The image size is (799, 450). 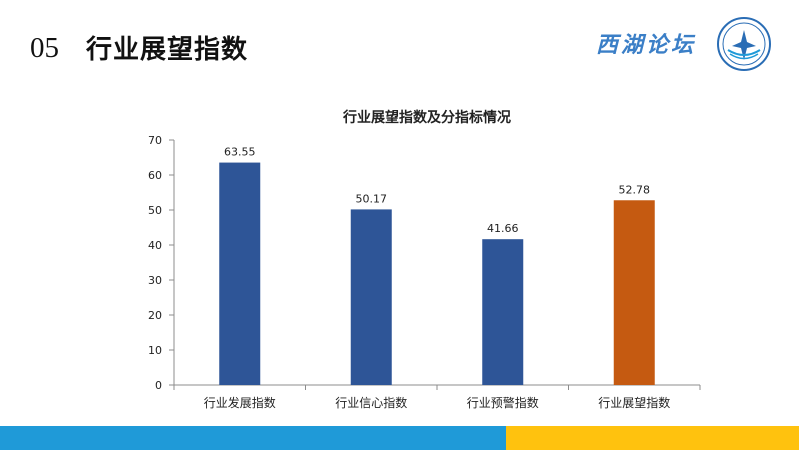 What do you see at coordinates (635, 189) in the screenshot?
I see `bar-value-label: 52.78` at bounding box center [635, 189].